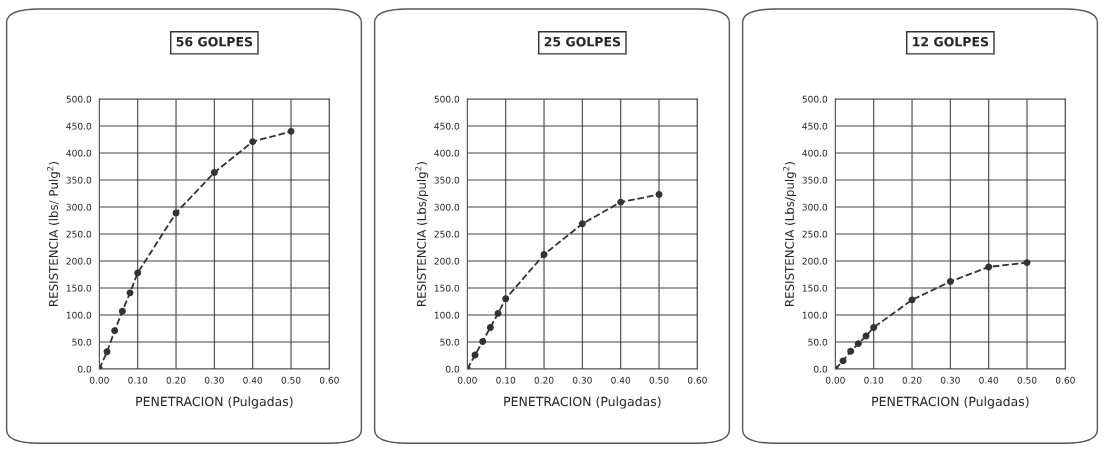  I want to click on y-axis-title: RESISTENCIA (lbs/ Pulg$^{2}$), so click(54, 233).